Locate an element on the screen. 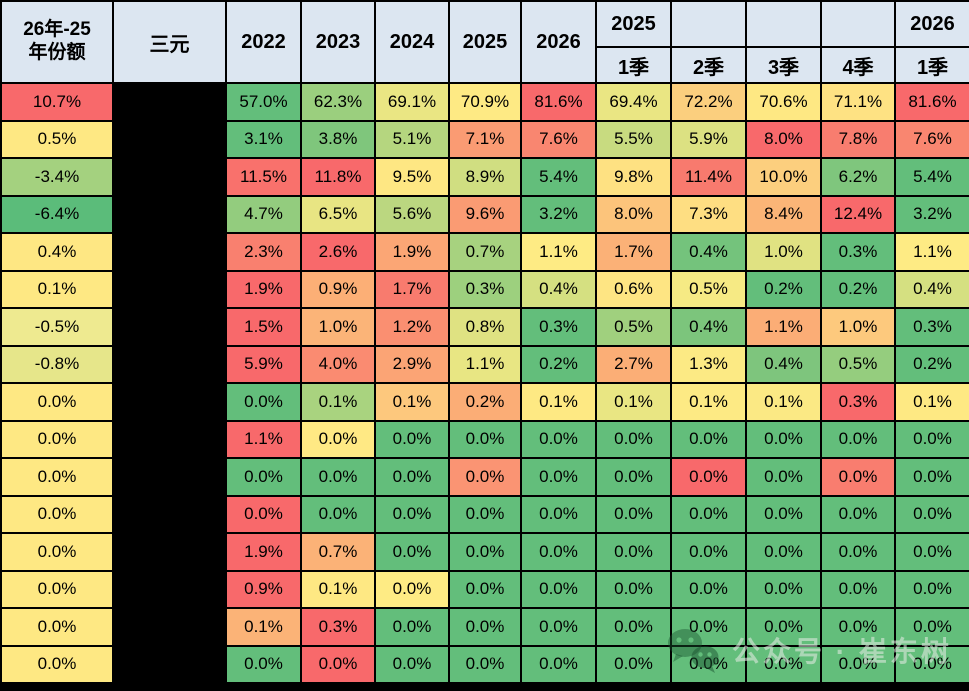 This screenshot has width=969, height=691. heat-cell: 0.5% is located at coordinates (708, 289).